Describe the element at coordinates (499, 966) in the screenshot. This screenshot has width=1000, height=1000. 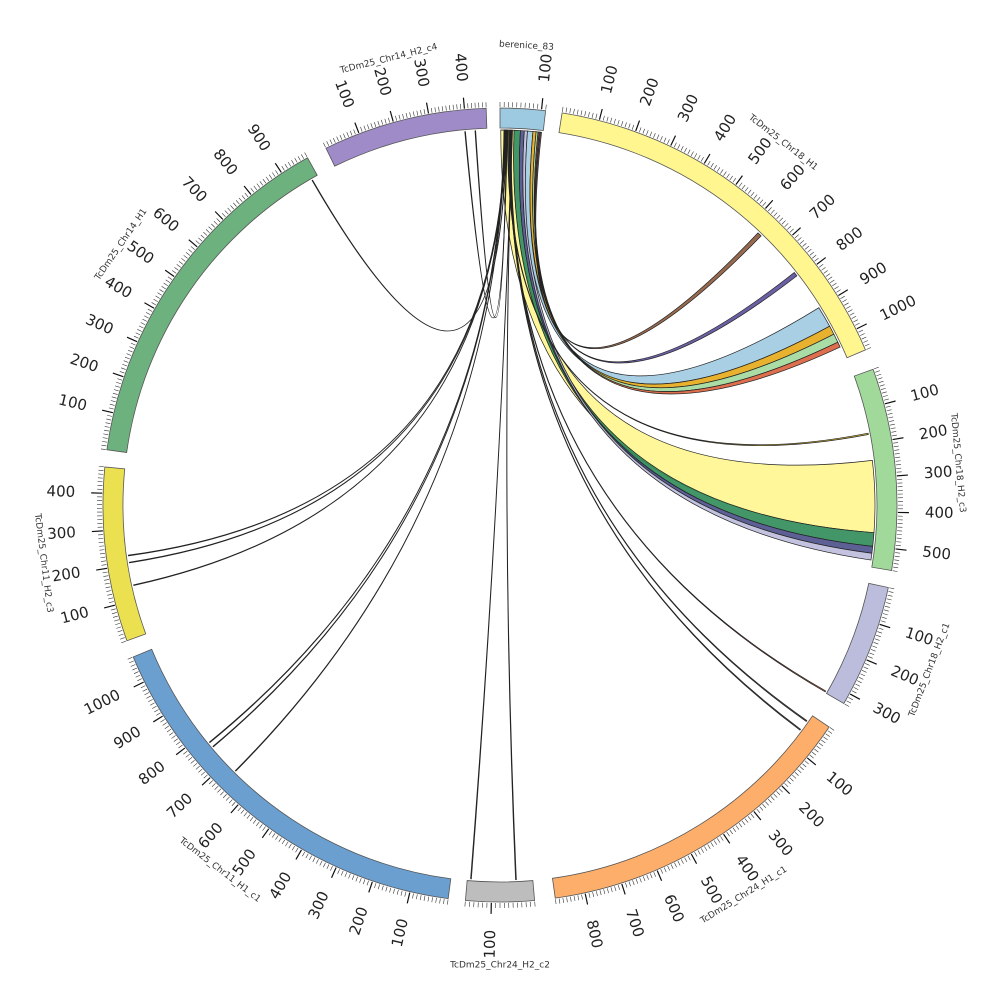
I see `segment-label-chr24_h2_c2: TcDm25_Chr24_H2_c2` at that location.